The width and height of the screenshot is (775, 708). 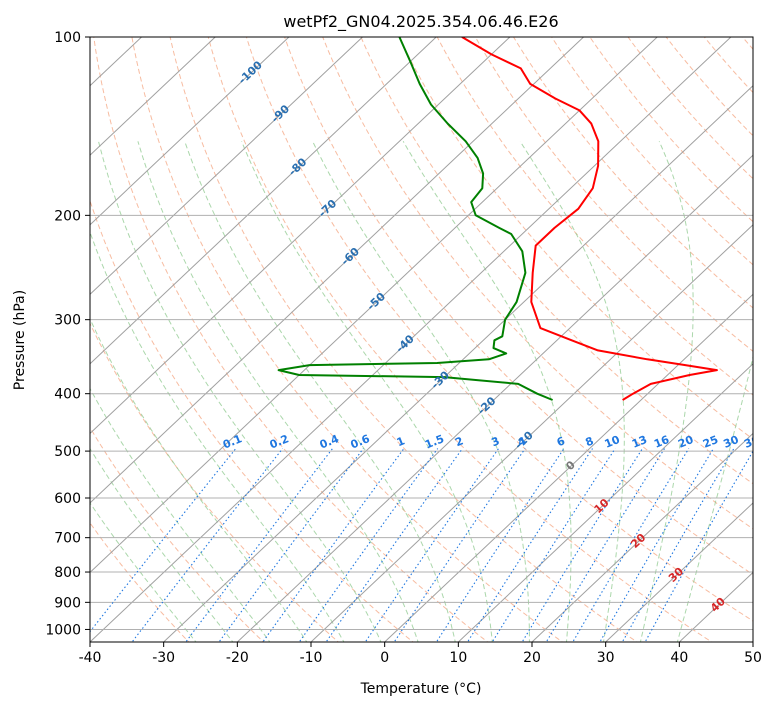 What do you see at coordinates (163, 658) in the screenshot?
I see `x-tick-label: -30` at bounding box center [163, 658].